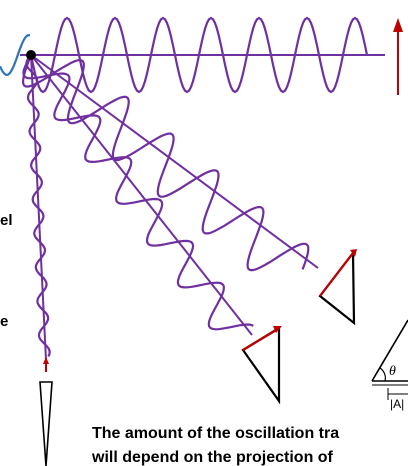 This screenshot has width=408, height=466. Describe the element at coordinates (389, 359) in the screenshot. I see `reference-triangle` at that location.